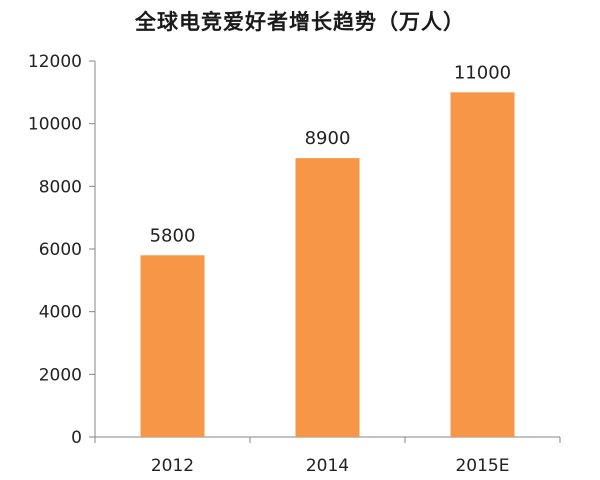  What do you see at coordinates (172, 466) in the screenshot?
I see `x-tick-label-2012: 2012` at bounding box center [172, 466].